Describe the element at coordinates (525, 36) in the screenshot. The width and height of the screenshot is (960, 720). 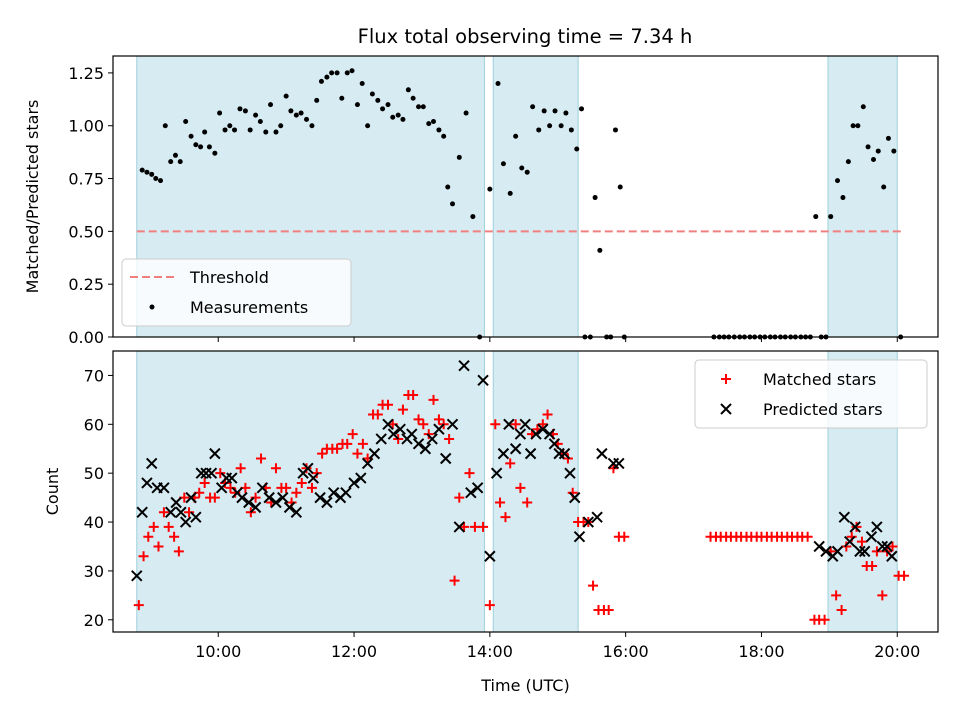
I see `figure-title: Flux total observing time = 7.34 h` at that location.